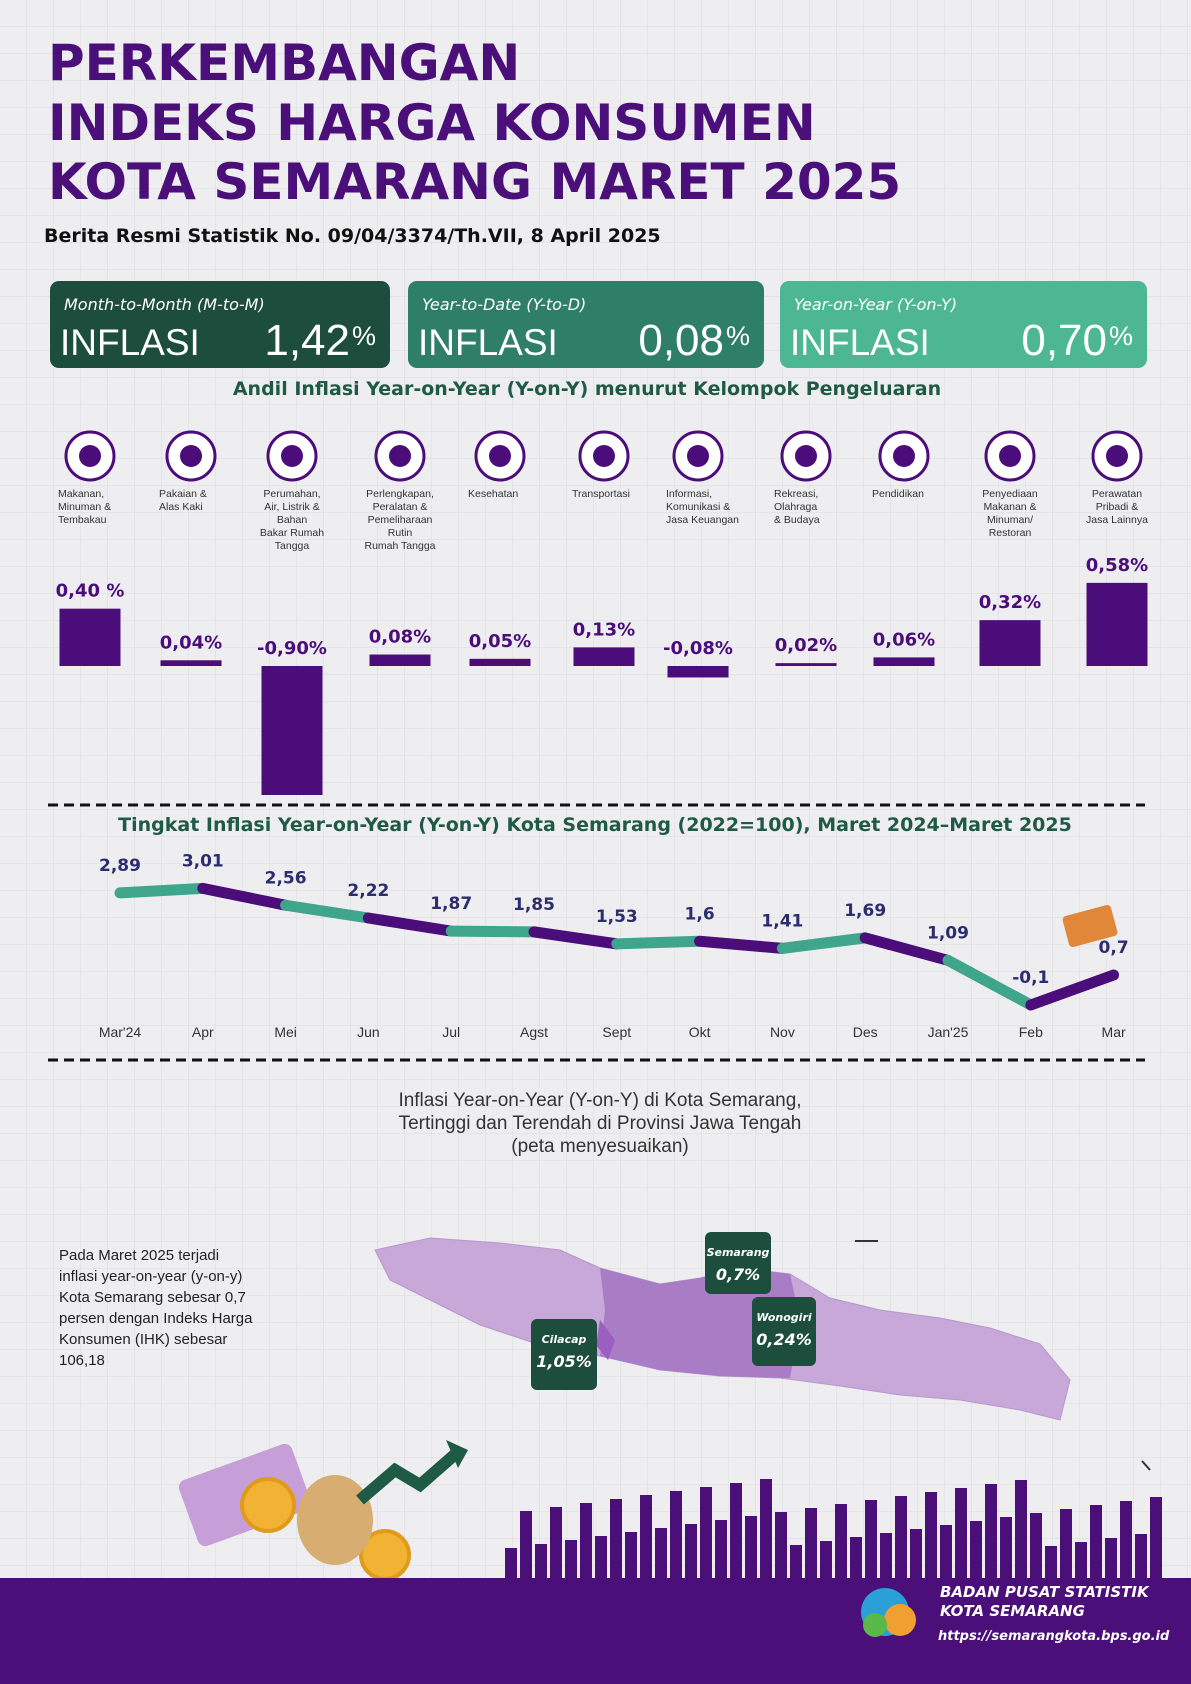  Describe the element at coordinates (1090, 926) in the screenshot. I see `truck` at that location.